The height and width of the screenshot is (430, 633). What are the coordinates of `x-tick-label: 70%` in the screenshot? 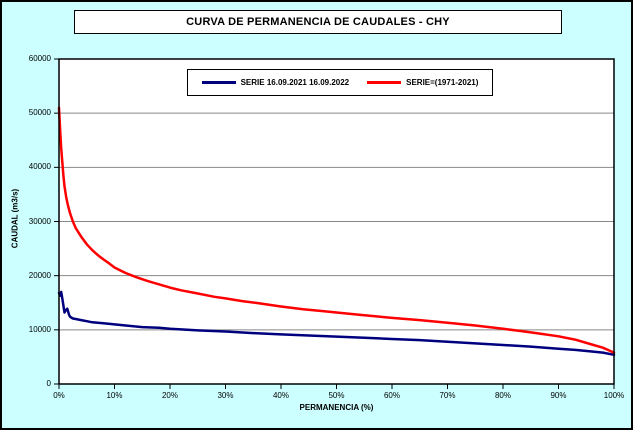 It's located at (447, 395).